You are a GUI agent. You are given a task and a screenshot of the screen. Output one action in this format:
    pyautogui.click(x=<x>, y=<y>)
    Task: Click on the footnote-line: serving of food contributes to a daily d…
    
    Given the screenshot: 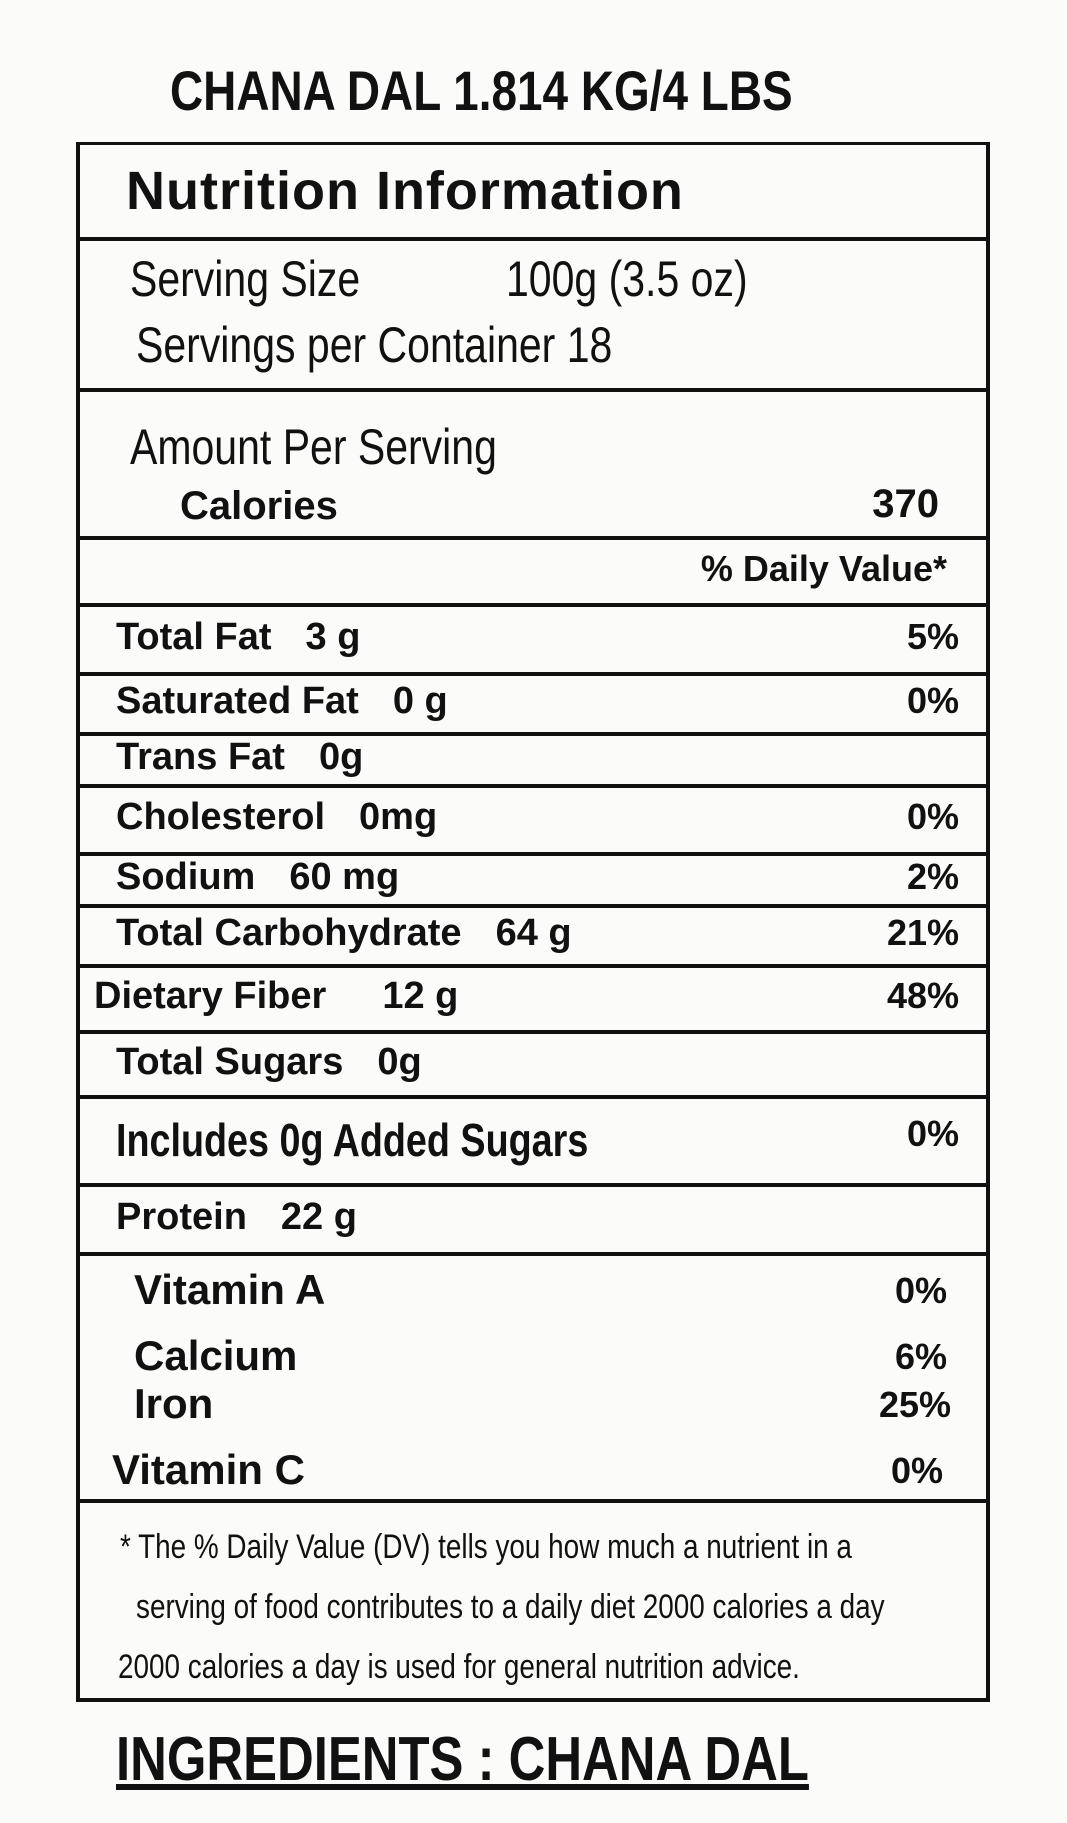 What is the action you would take?
    pyautogui.click(x=510, y=1607)
    